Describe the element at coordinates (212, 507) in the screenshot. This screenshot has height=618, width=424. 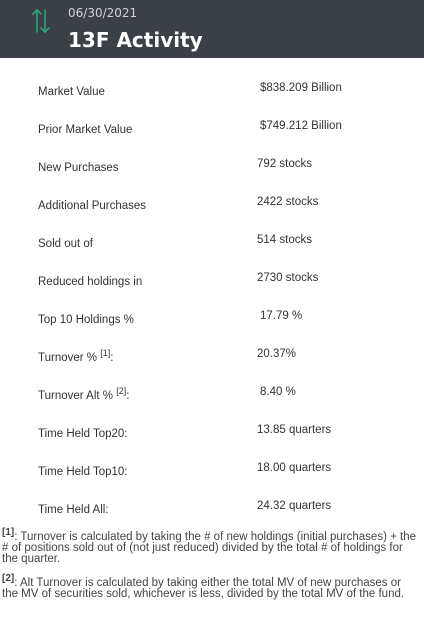
I see `table-row: Time Held All: 24.32 quarters` at that location.